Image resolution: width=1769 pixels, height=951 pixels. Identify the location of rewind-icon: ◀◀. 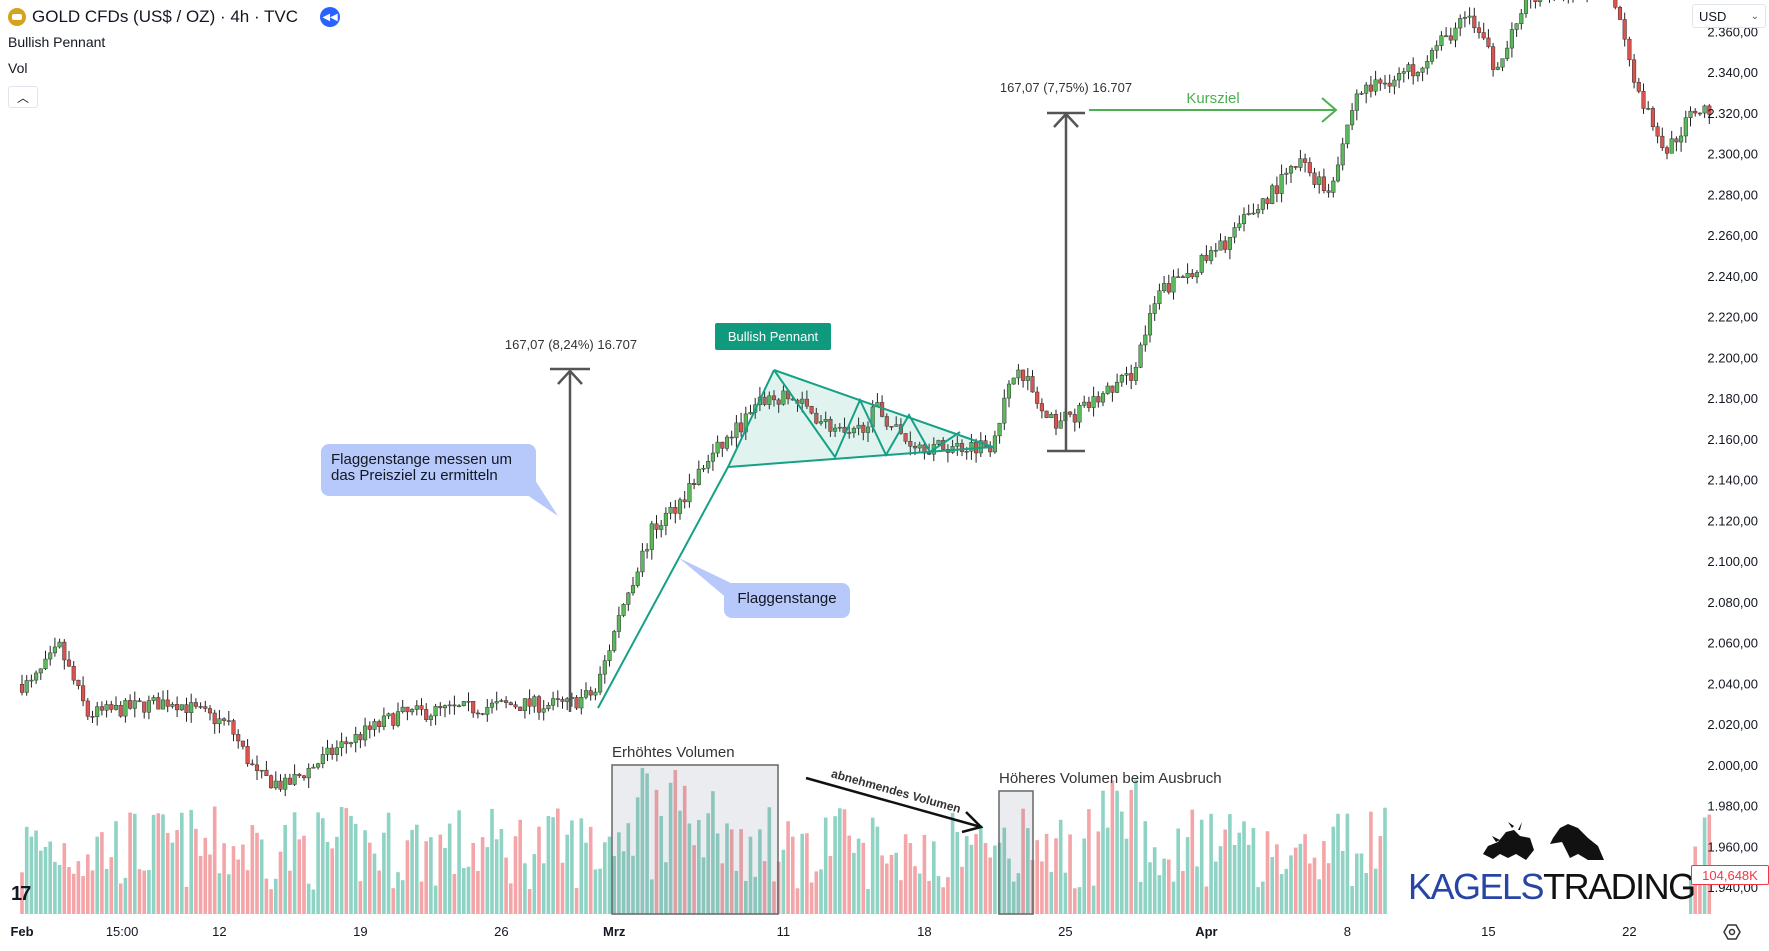
(330, 17).